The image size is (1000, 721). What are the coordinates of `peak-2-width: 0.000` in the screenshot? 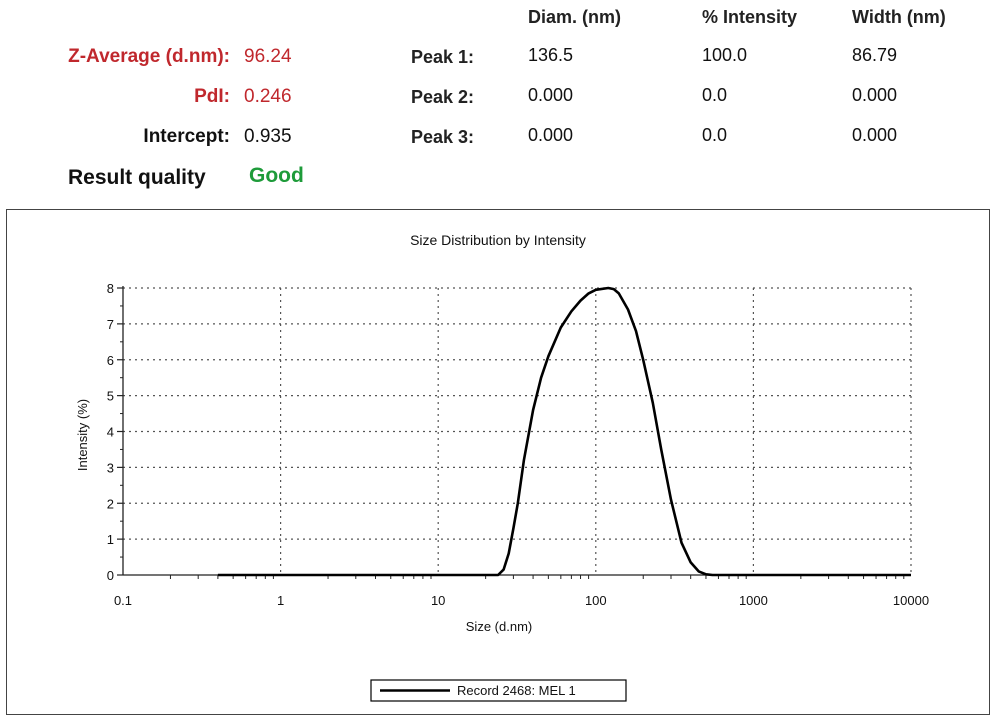 It's located at (875, 95).